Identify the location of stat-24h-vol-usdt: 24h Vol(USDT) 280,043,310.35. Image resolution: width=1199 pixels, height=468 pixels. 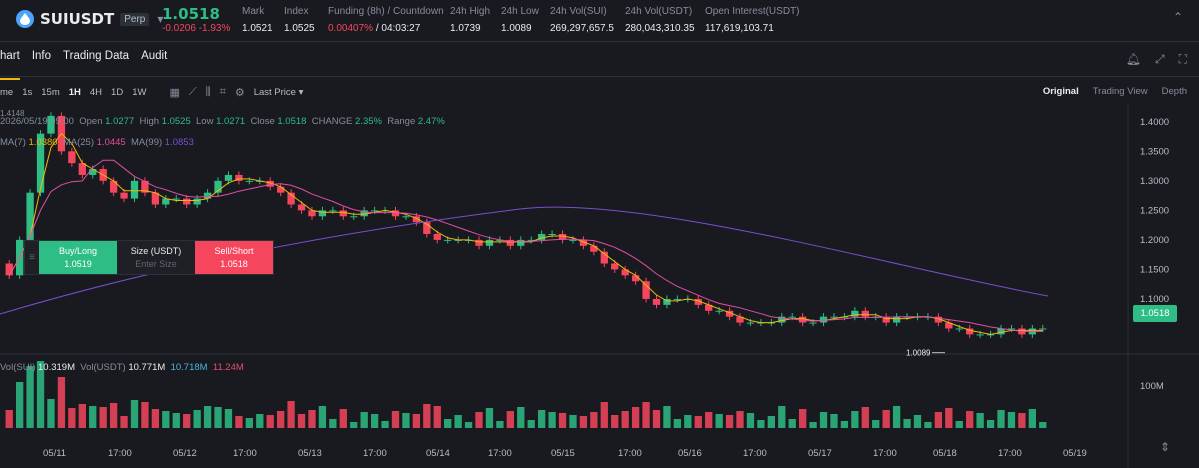
(660, 20).